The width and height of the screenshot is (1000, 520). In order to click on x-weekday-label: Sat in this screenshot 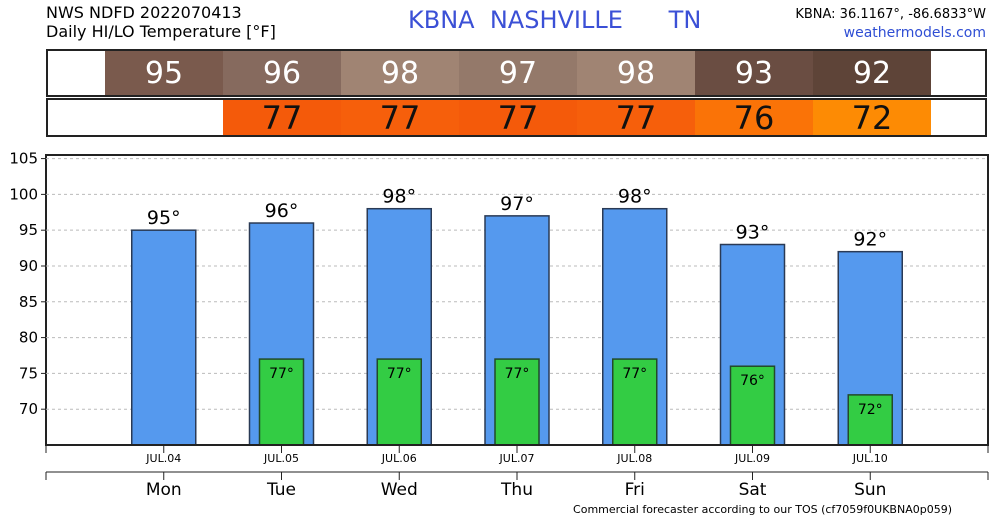, I will do `click(753, 490)`.